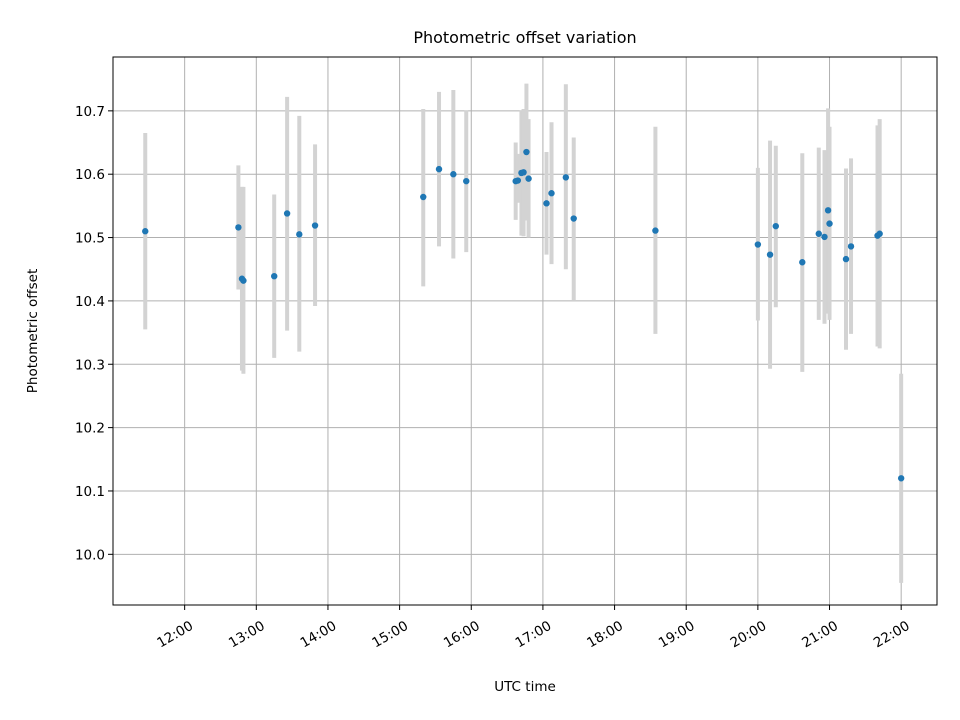 This screenshot has height=720, width=960. Describe the element at coordinates (90, 365) in the screenshot. I see `y-tick-label: 10.3` at that location.